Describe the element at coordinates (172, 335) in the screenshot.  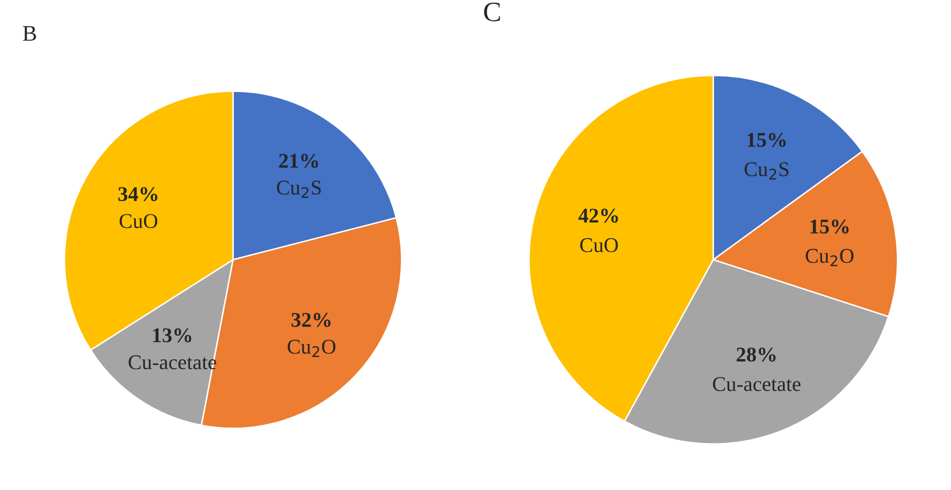
I see `data-label: 13%` at that location.